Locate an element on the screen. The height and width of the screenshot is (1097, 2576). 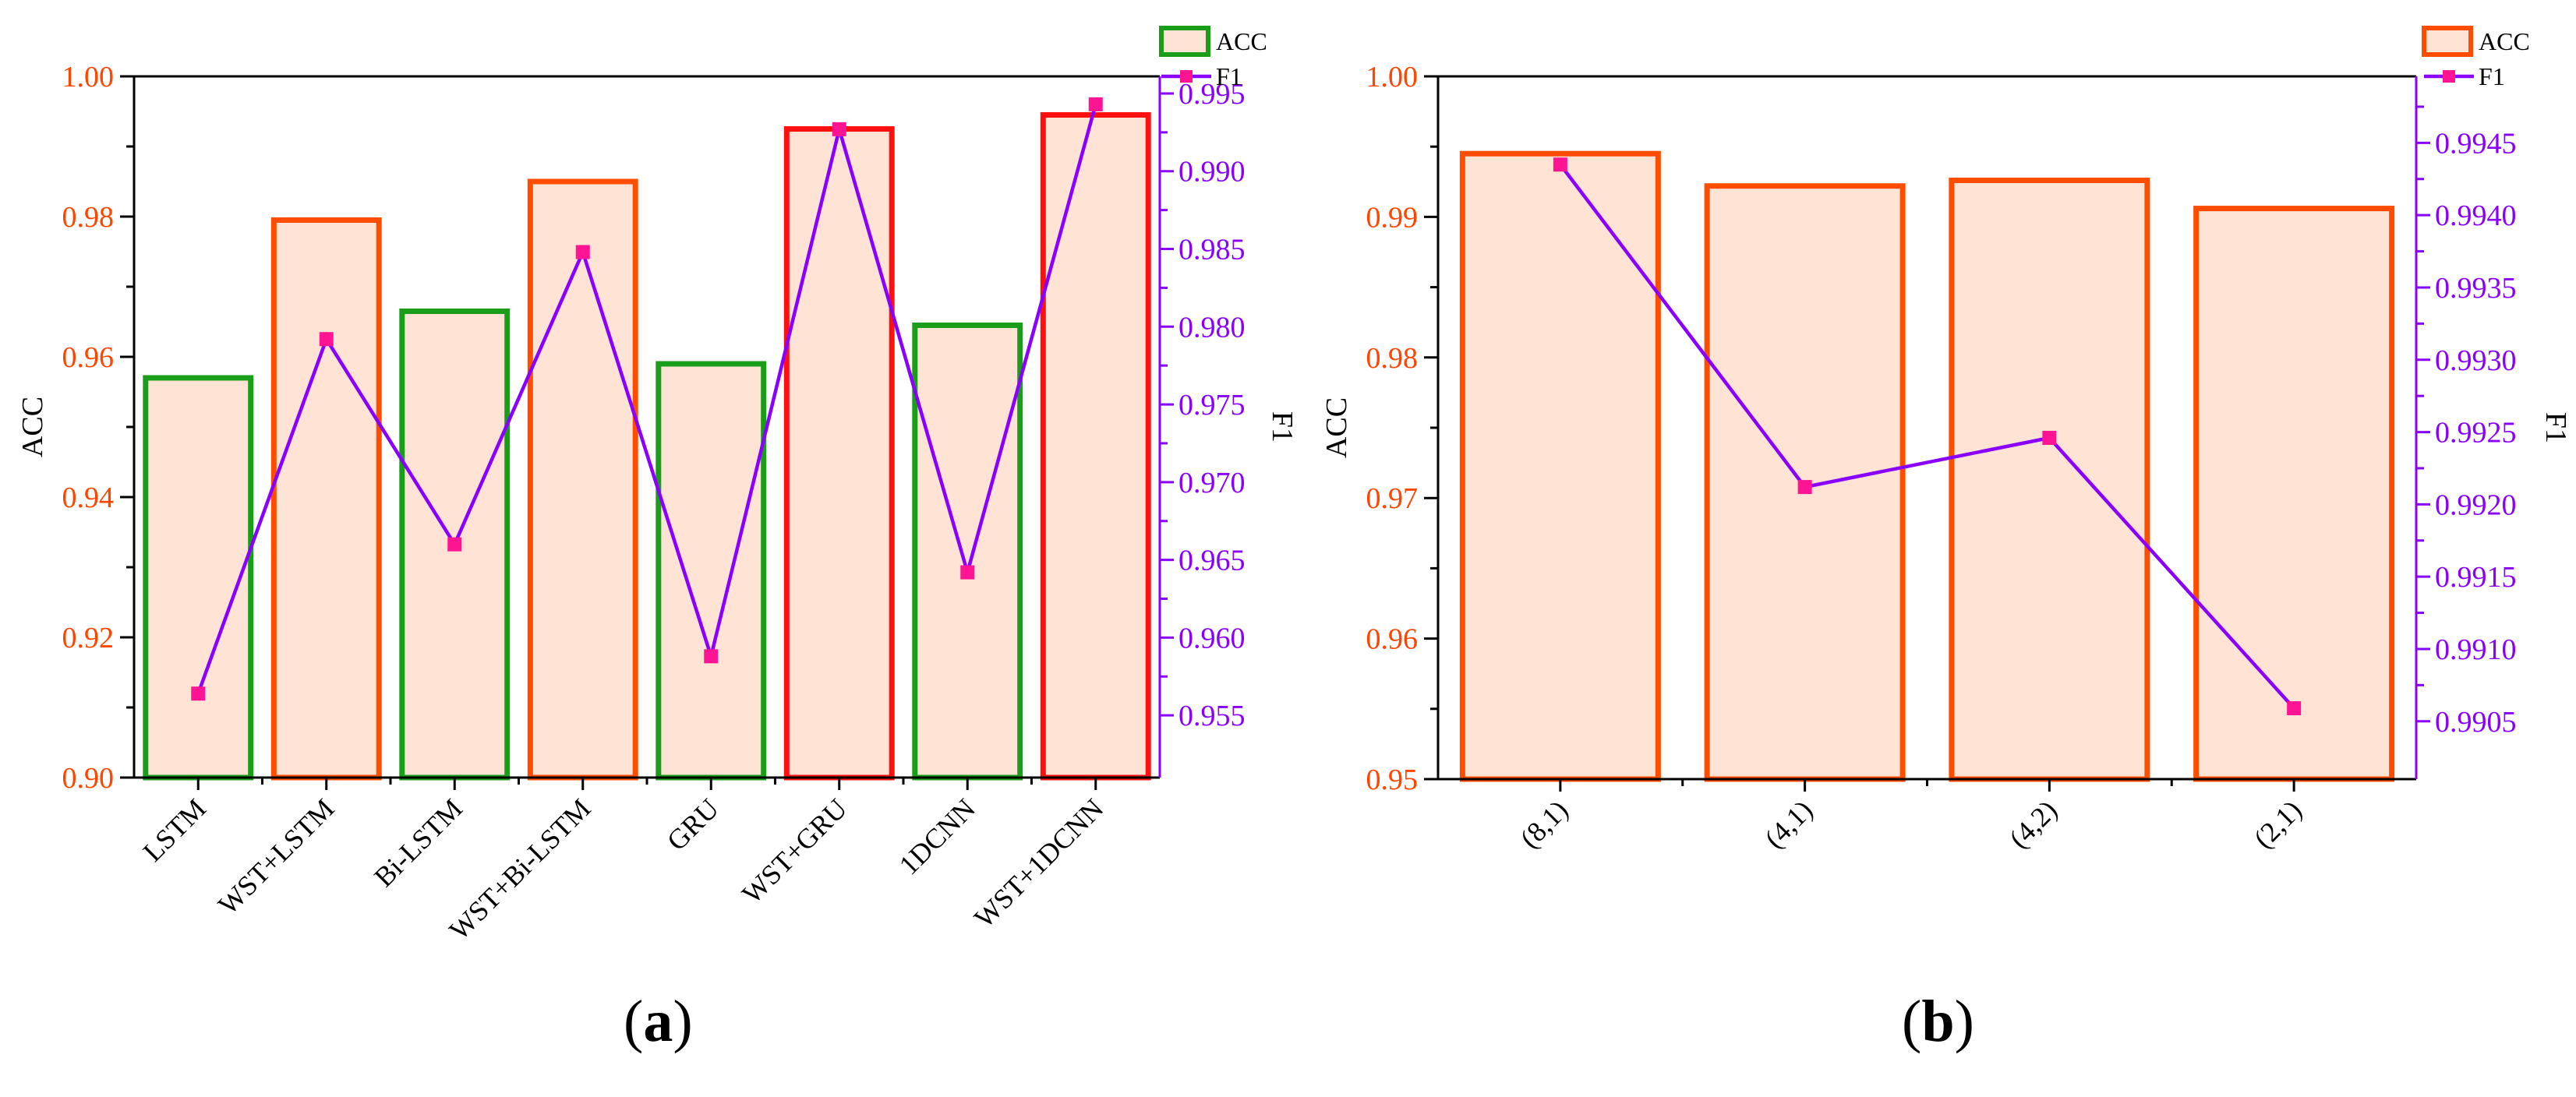
category-label-a-2: Bi-LSTM is located at coordinates (418, 842).